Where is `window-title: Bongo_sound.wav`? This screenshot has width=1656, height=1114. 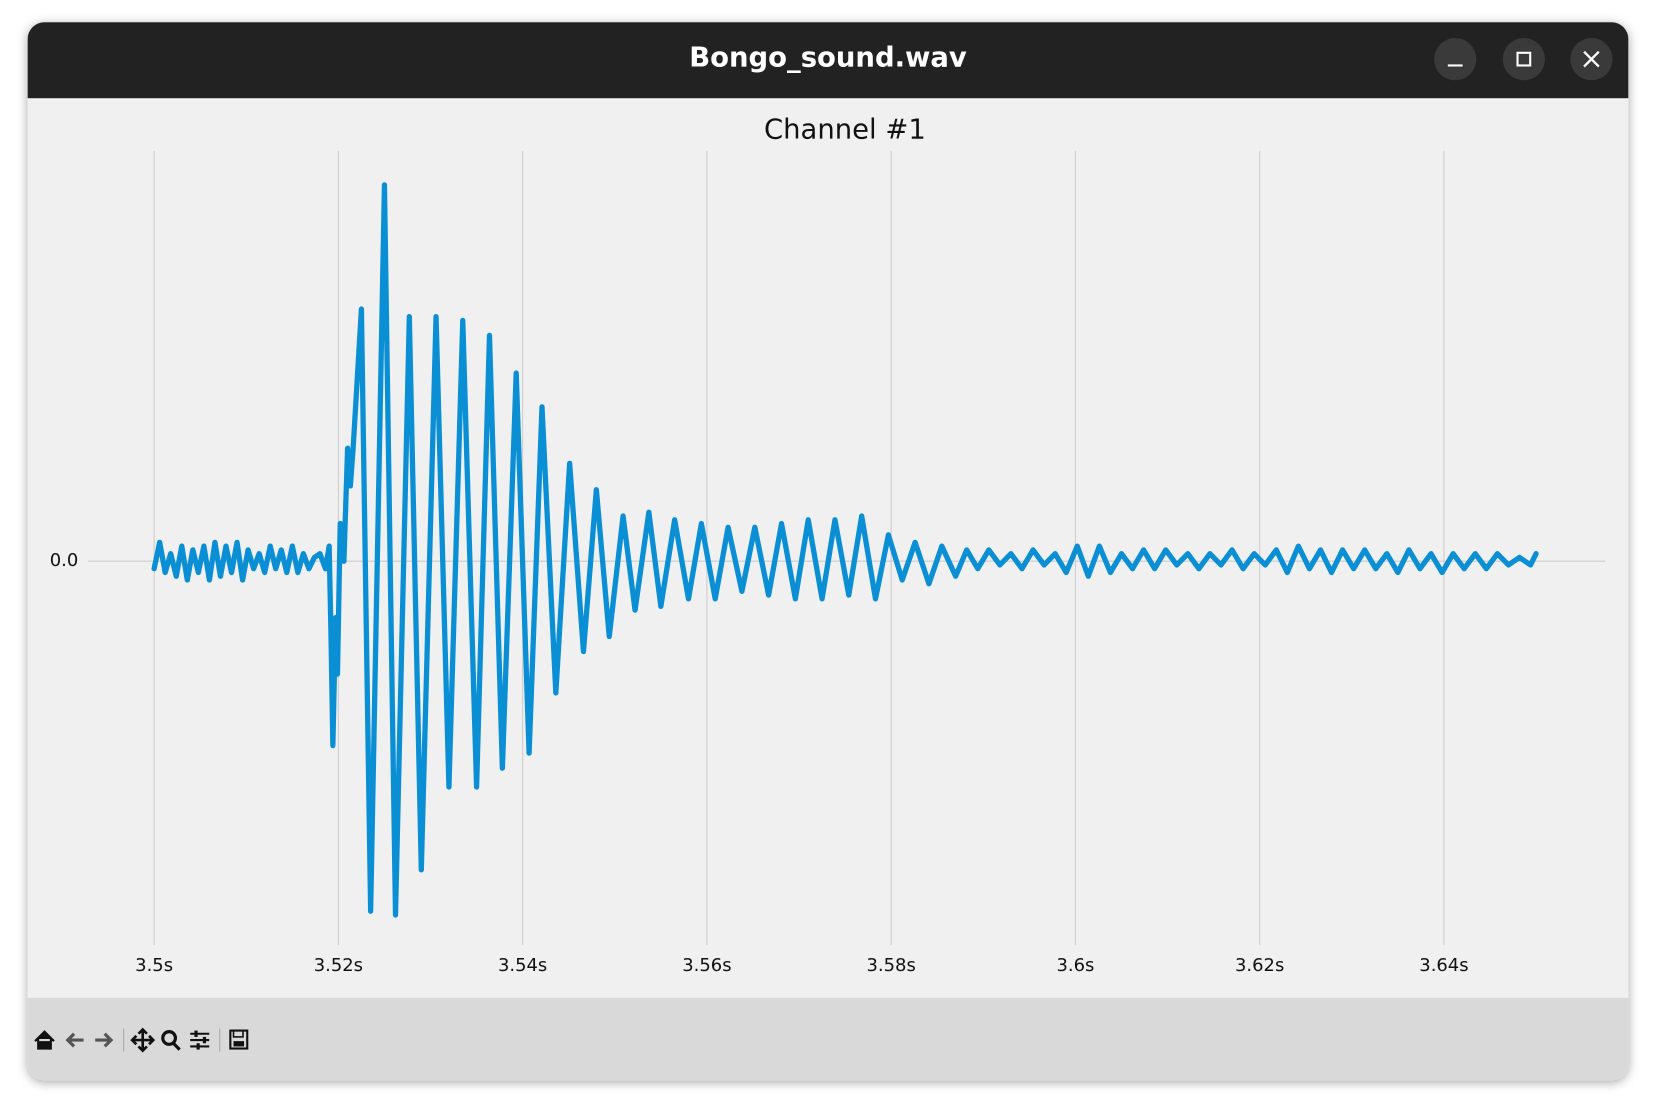 window-title: Bongo_sound.wav is located at coordinates (828, 58).